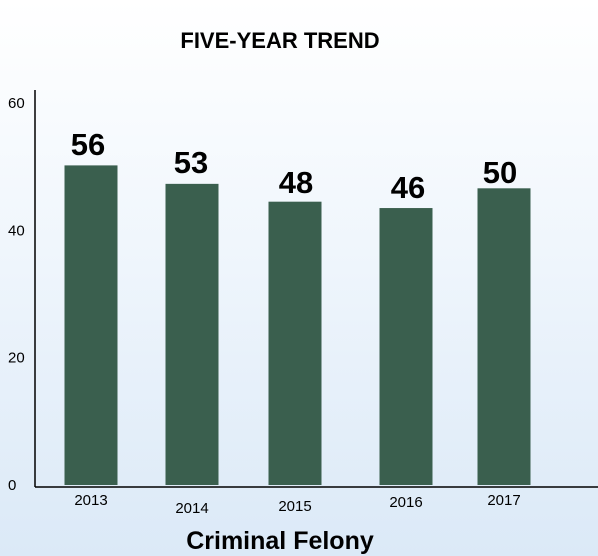  I want to click on x-tick-label: 2013, so click(90, 500).